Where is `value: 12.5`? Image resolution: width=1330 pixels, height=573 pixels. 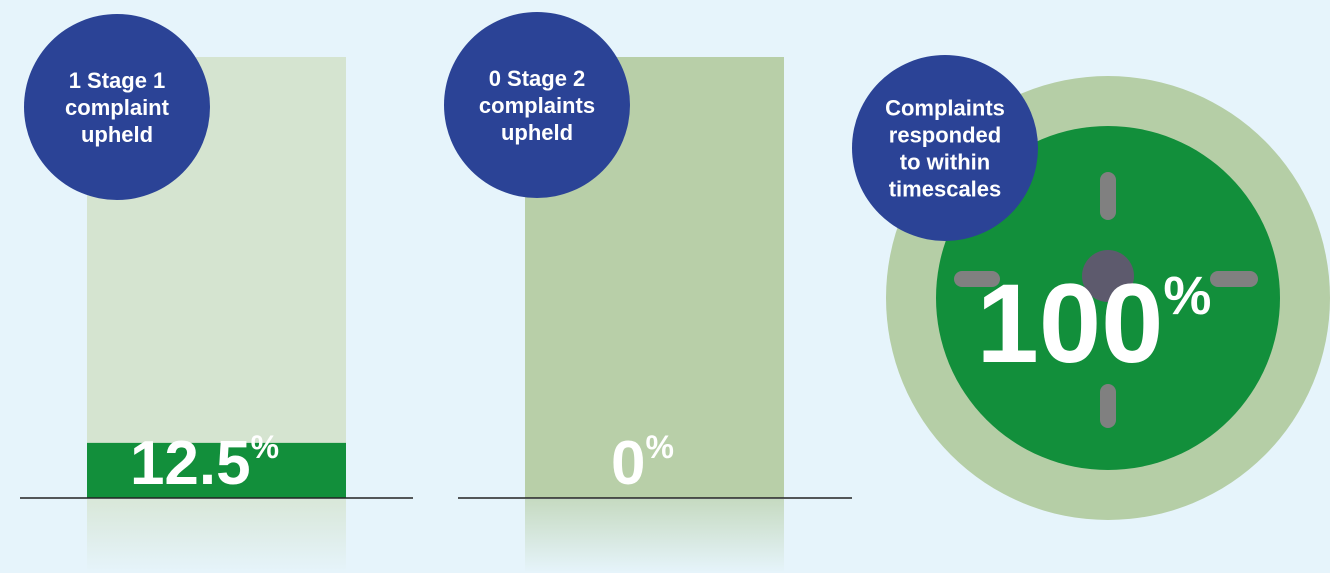
value: 12.5 is located at coordinates (190, 463).